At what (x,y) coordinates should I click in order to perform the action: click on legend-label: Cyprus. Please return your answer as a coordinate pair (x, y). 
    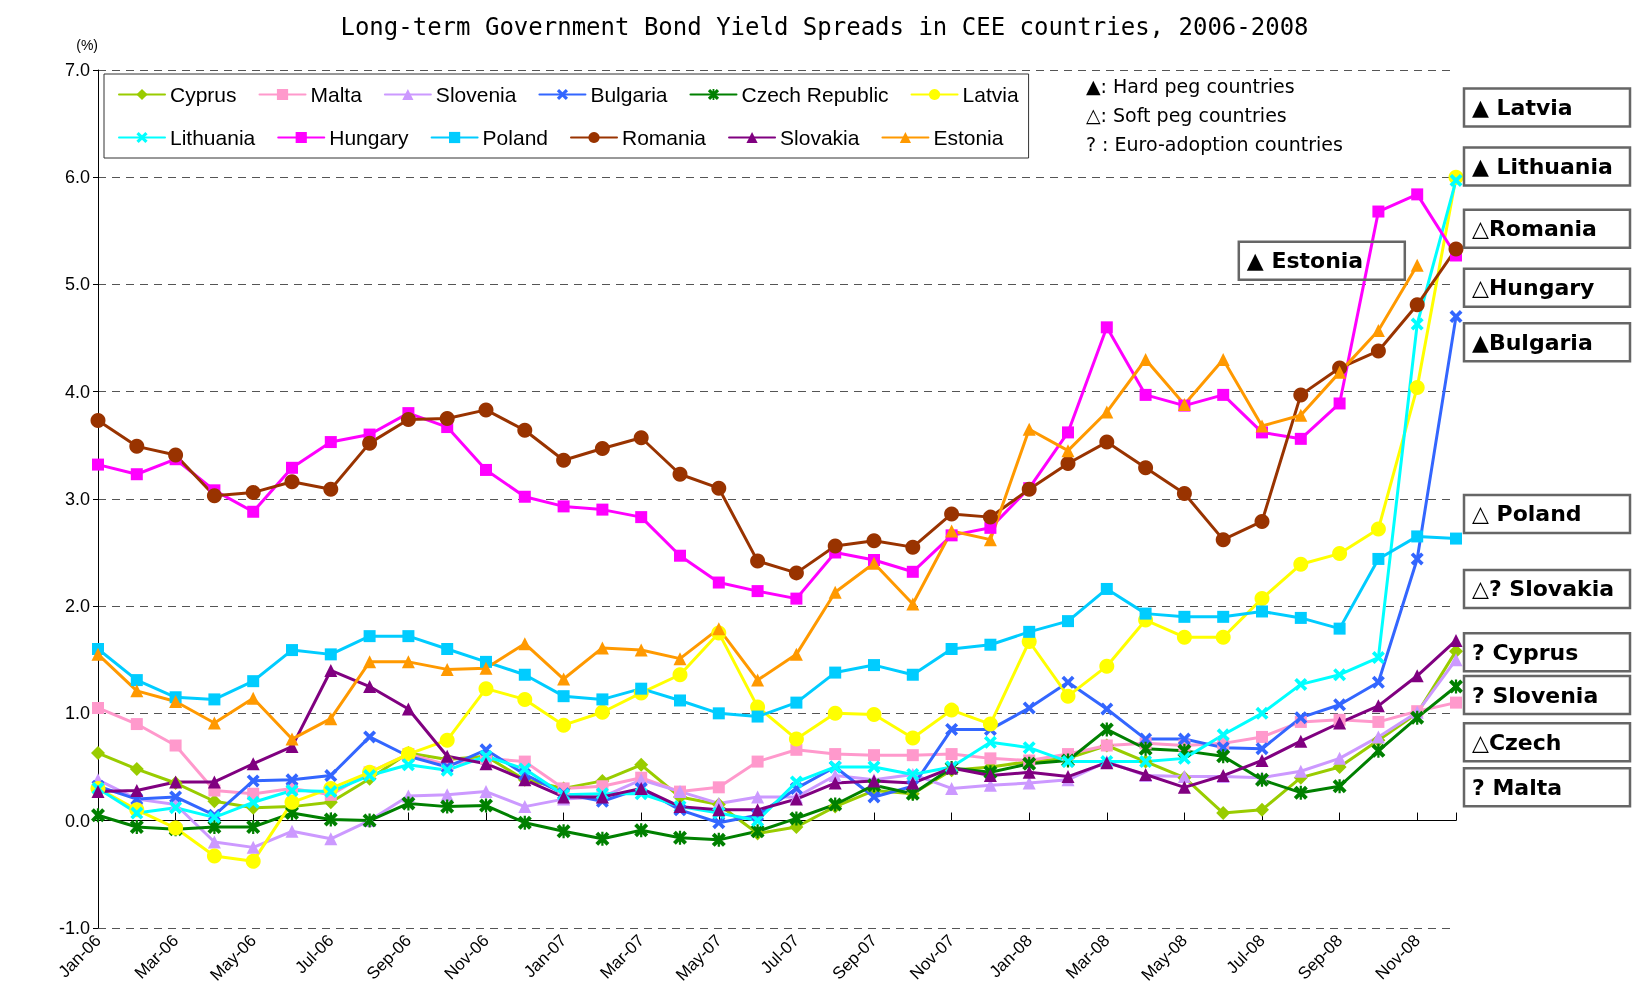
    Looking at the image, I should click on (203, 94).